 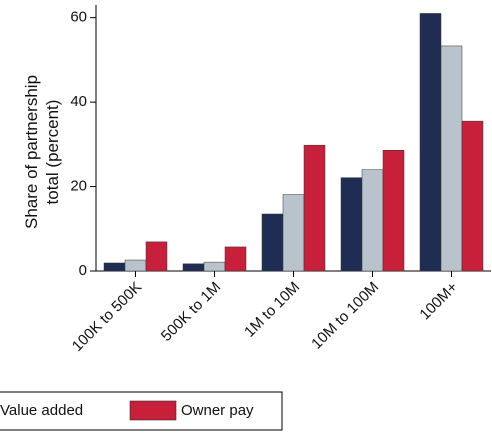 What do you see at coordinates (78, 17) in the screenshot?
I see `y-tick-label: 60` at bounding box center [78, 17].